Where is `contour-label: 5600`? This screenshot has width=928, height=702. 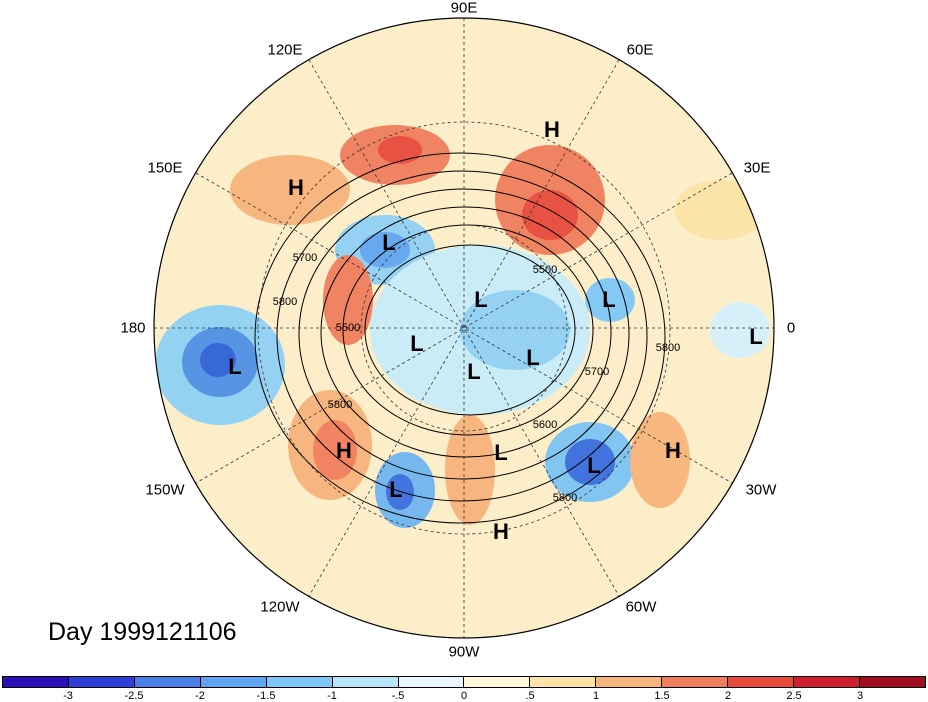
contour-label: 5600 is located at coordinates (545, 425).